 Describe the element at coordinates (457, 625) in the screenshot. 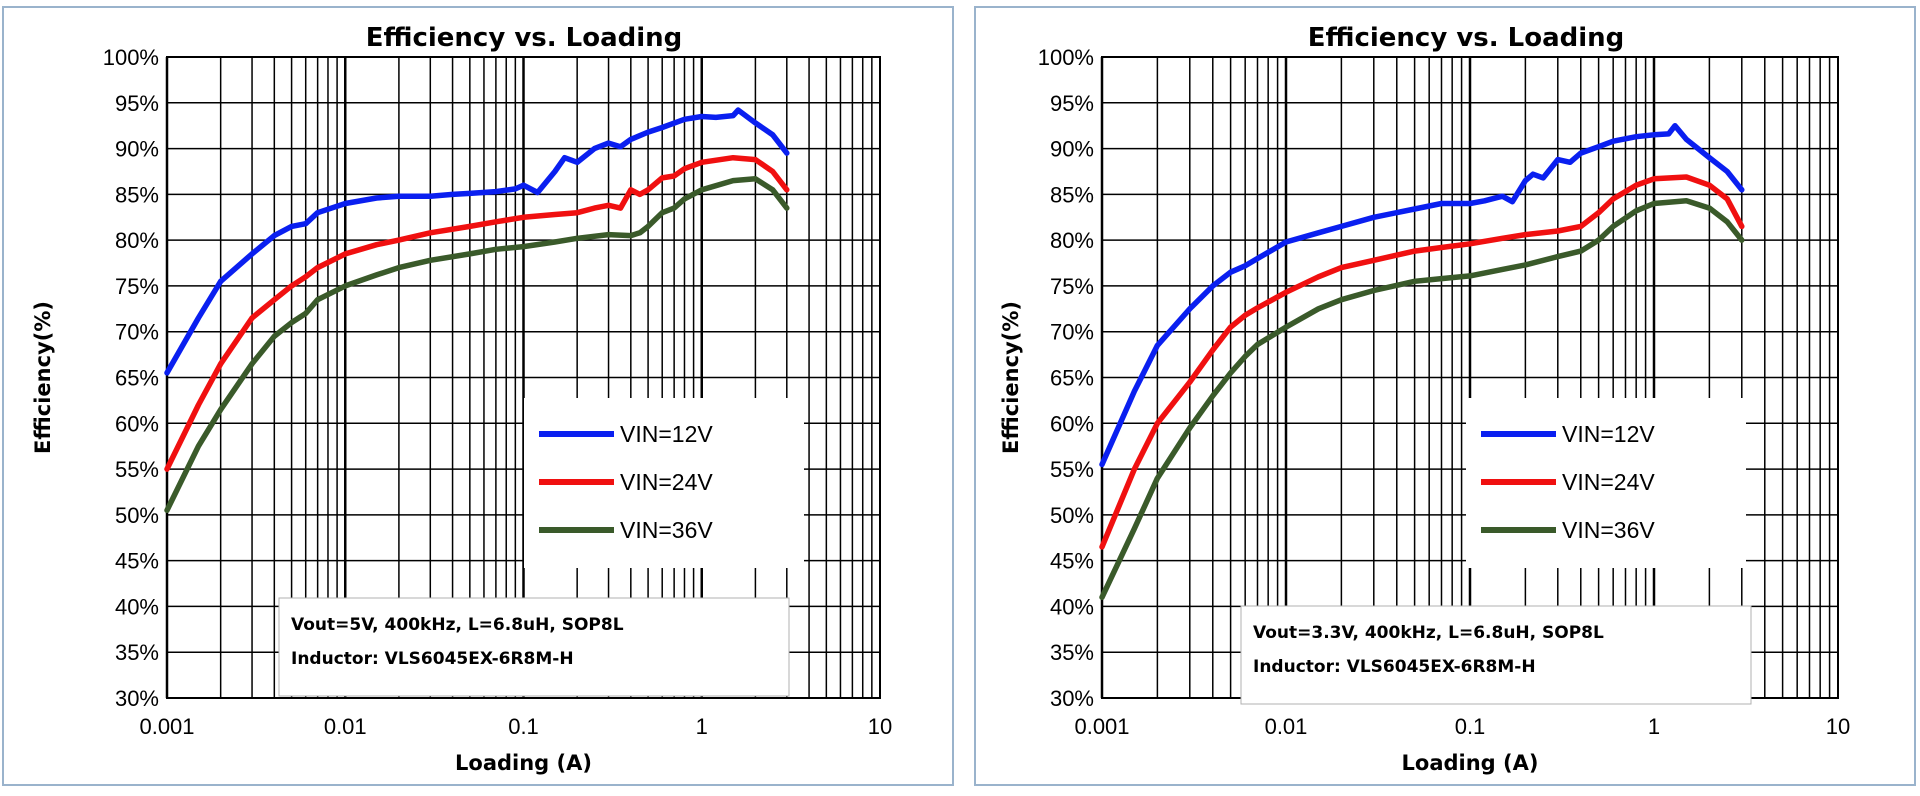

I see `annotation-line: Vout=5V, 400kHz, L=6.8uH, SOP8L` at that location.